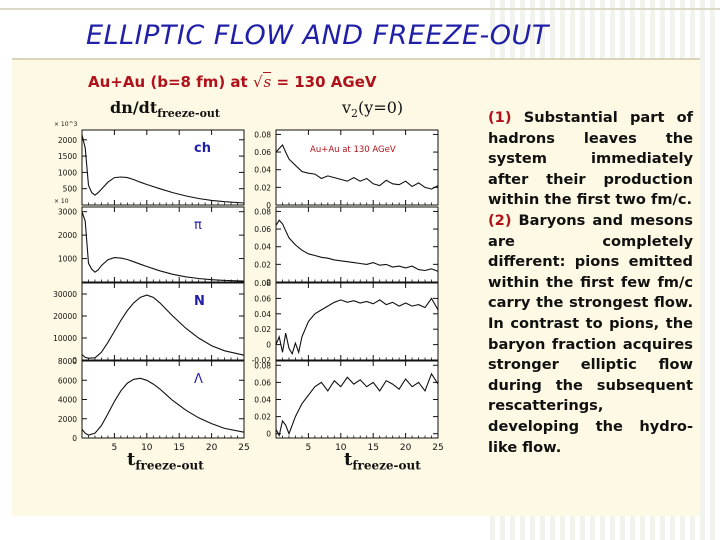 The width and height of the screenshot is (720, 540). Describe the element at coordinates (317, 35) in the screenshot. I see `slide-title: ELLIPTIC FLOW AND FREEZE-OUT` at that location.